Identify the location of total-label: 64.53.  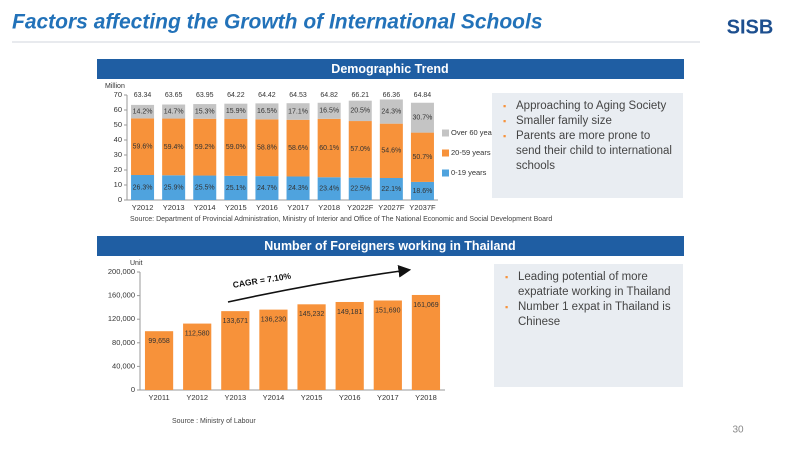
(298, 95).